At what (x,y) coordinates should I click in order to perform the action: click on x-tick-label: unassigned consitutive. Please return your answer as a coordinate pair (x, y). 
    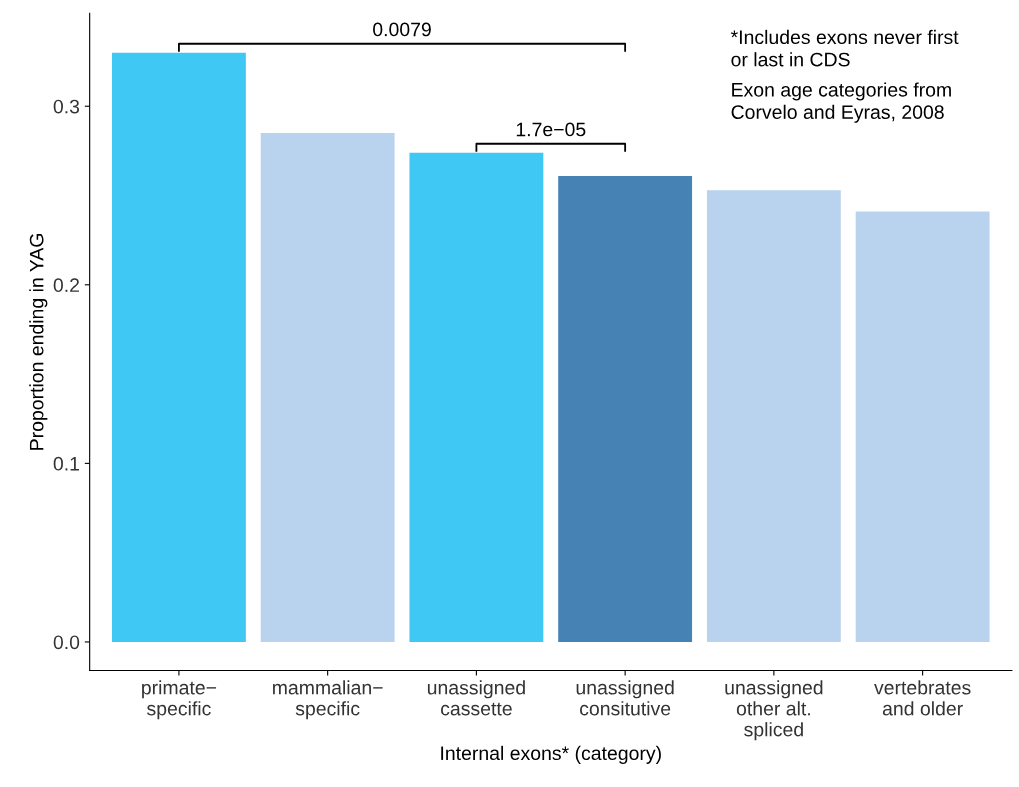
    Looking at the image, I should click on (625, 698).